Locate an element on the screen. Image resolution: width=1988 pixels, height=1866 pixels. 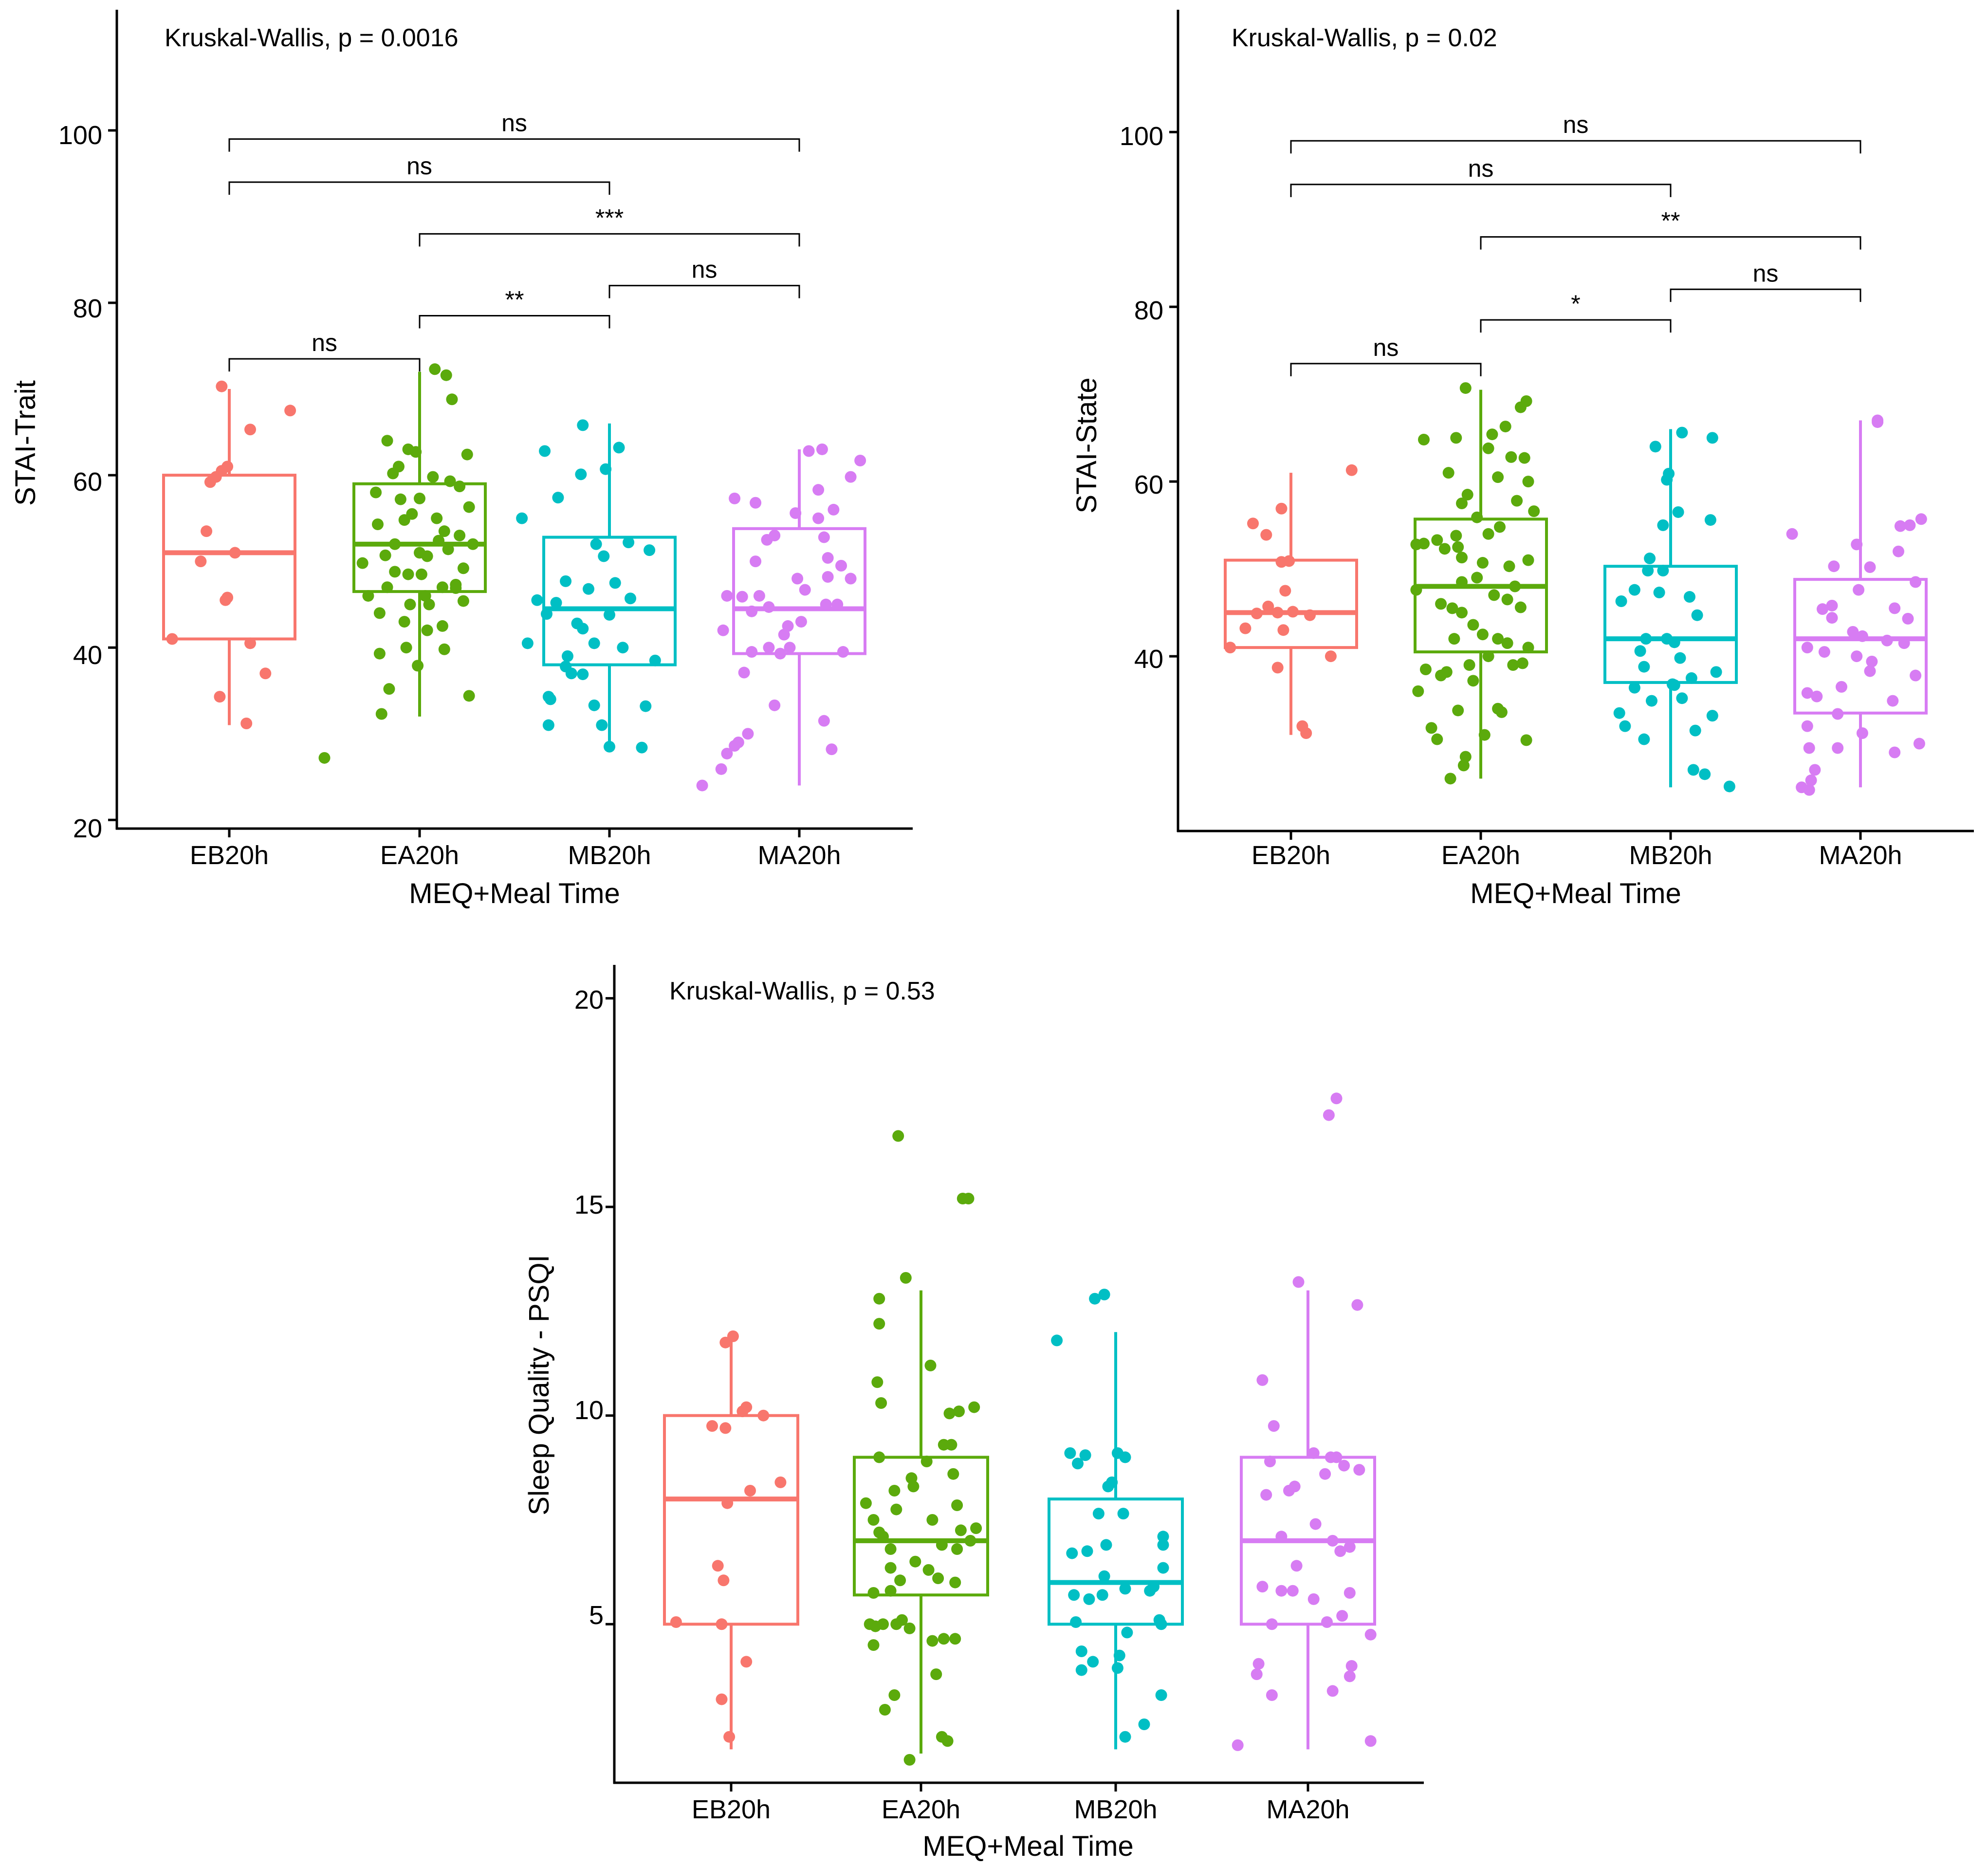
stai-trait-y-tick-labels: 20 40 60 80 100 is located at coordinates (80, 482).